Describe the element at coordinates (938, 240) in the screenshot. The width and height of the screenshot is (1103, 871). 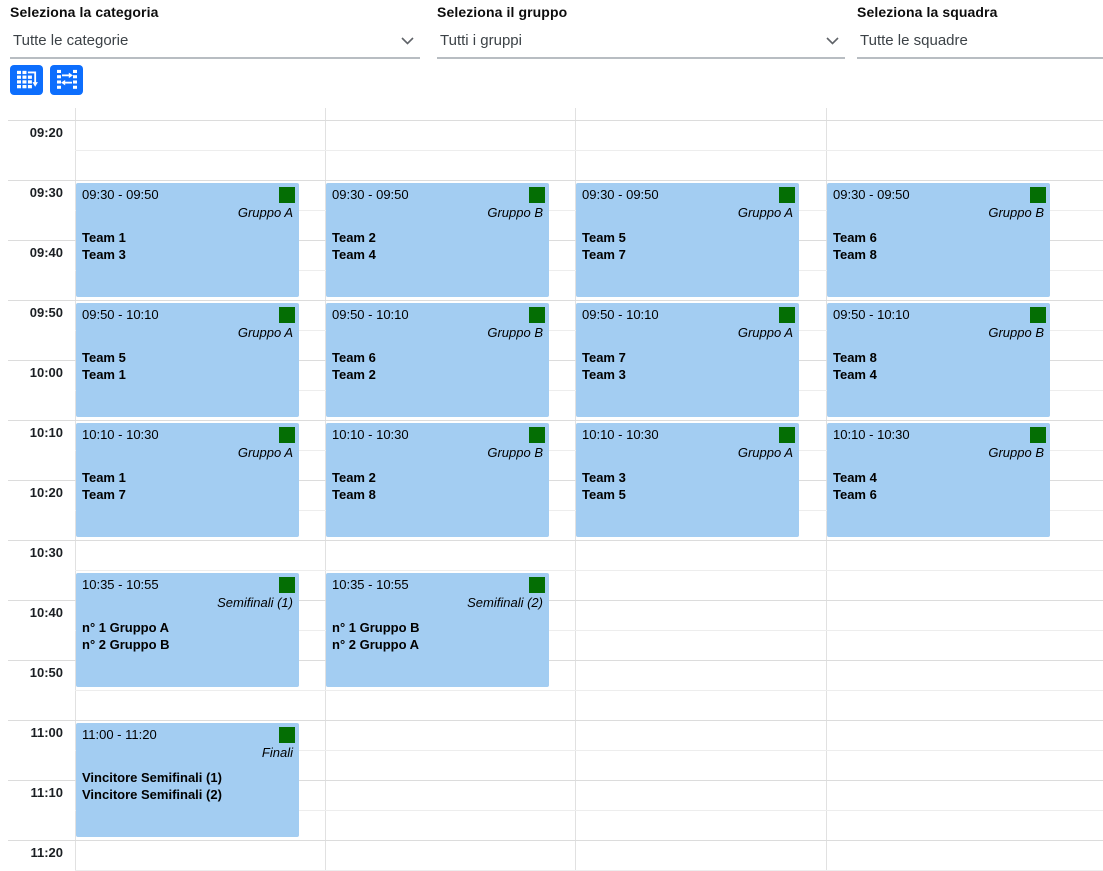
I see `event: 09:30 - 09:50 Gruppo B Team 6 Team 8` at that location.